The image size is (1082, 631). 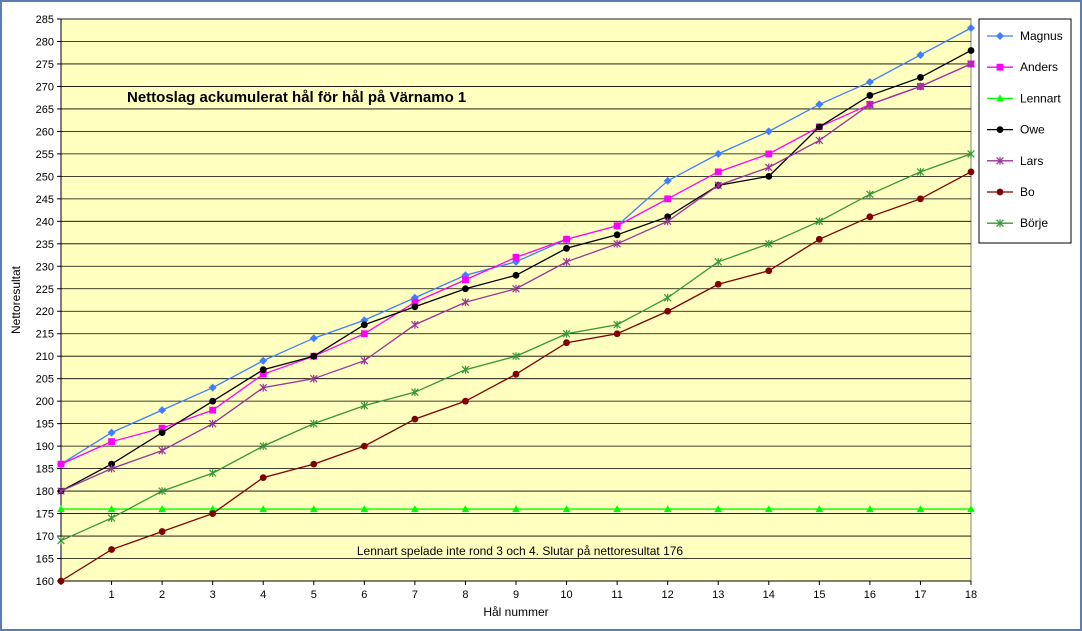 What do you see at coordinates (971, 595) in the screenshot?
I see `x-tick-label: 18` at bounding box center [971, 595].